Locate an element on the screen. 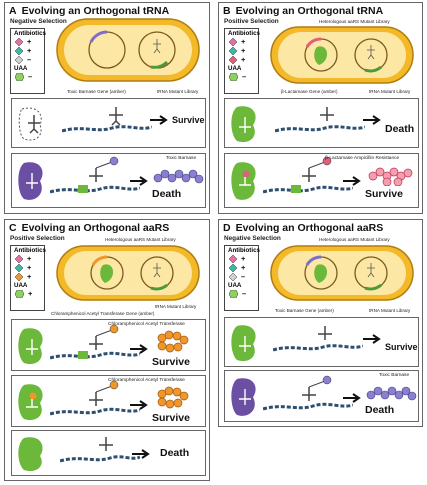 The height and width of the screenshot is (485, 427). panel-letter: A is located at coordinates (13, 11).